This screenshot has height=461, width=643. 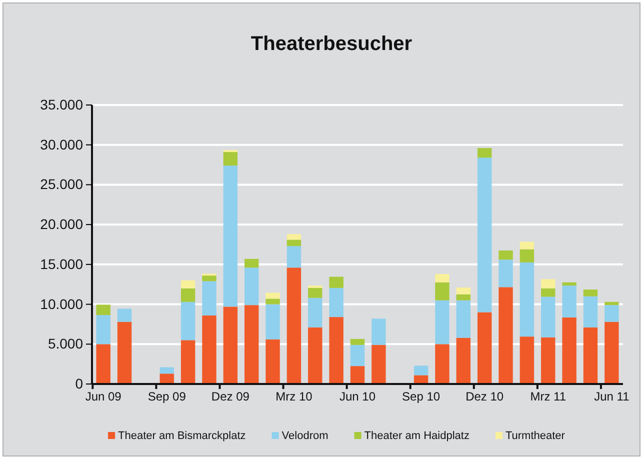 What do you see at coordinates (62, 264) in the screenshot?
I see `y-tick-label: 15.000` at bounding box center [62, 264].